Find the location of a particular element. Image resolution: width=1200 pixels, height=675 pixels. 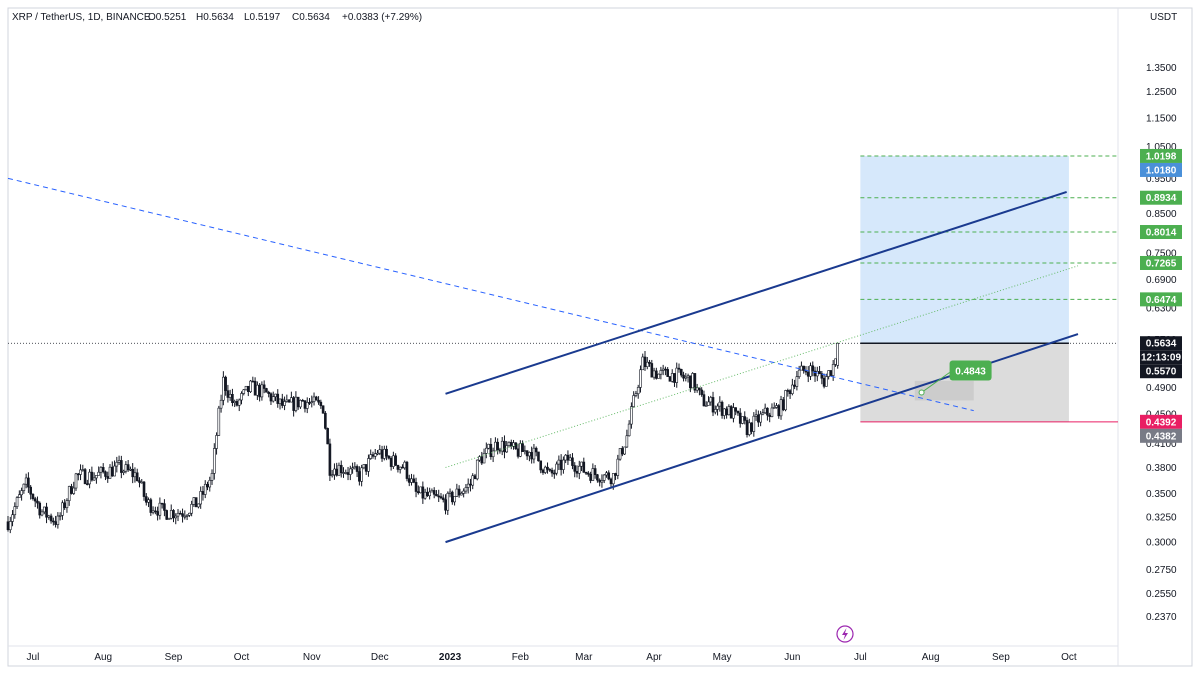

y-tick-label: 0.2750 is located at coordinates (1161, 570).